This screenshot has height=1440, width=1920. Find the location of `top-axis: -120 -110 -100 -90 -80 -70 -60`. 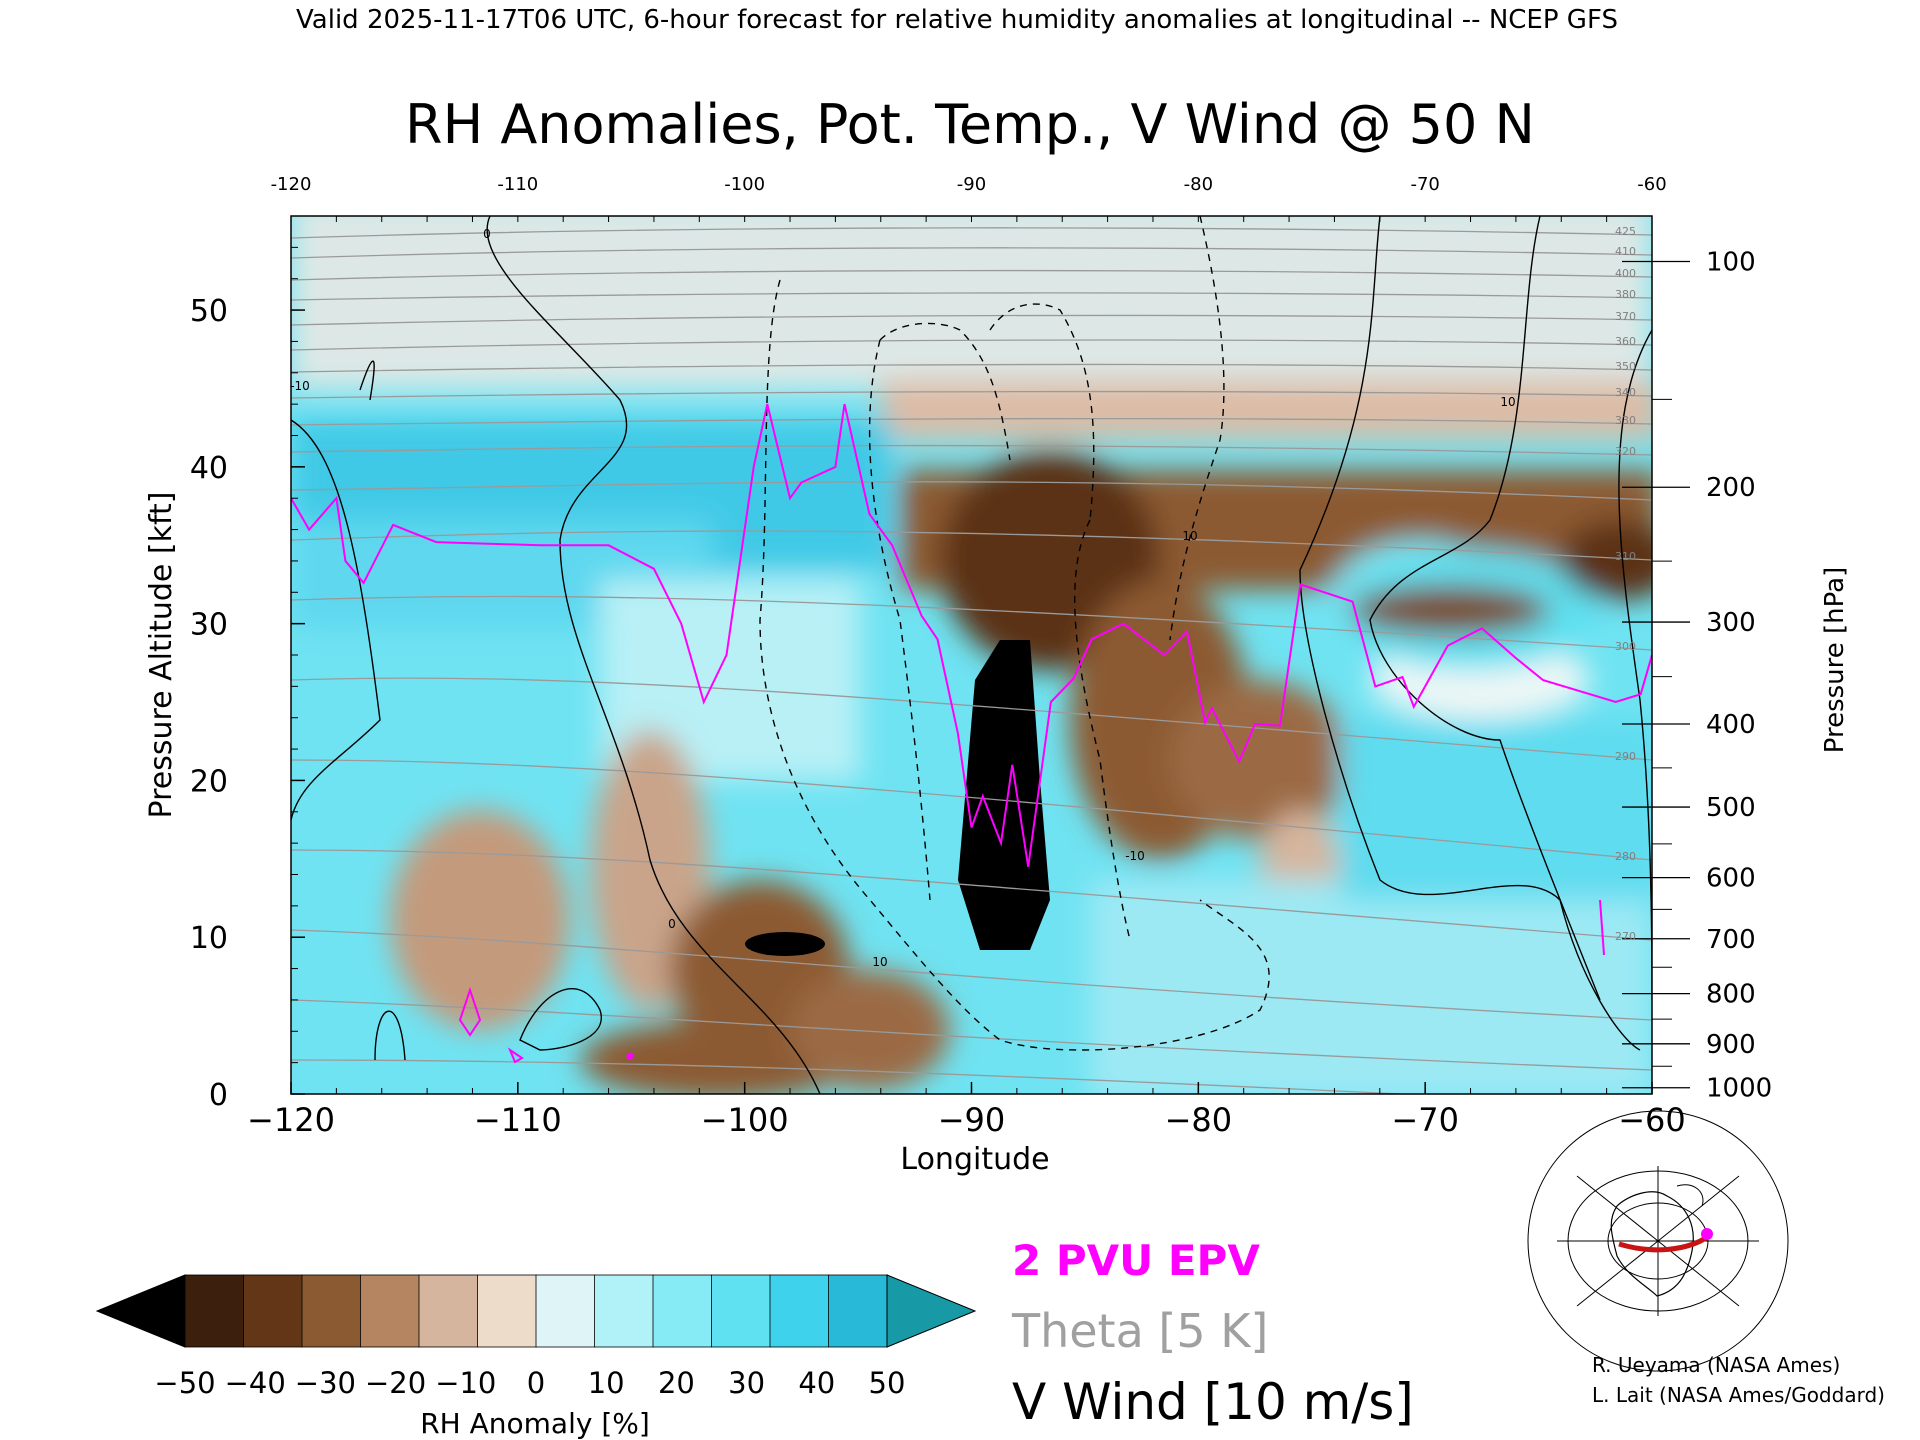

top-axis: -120 -110 -100 -90 -80 -70 -60 is located at coordinates (969, 184).